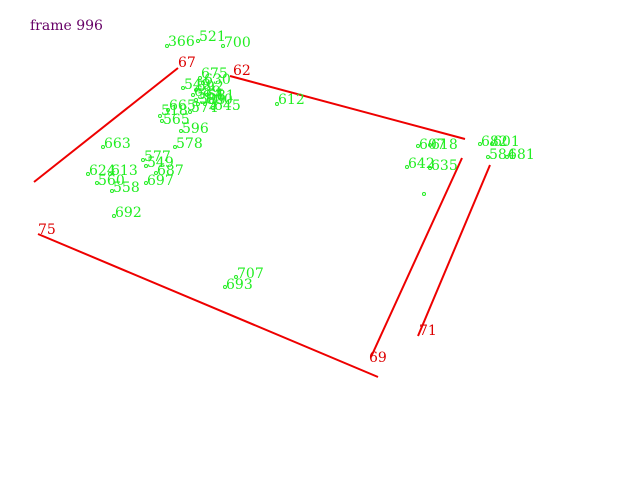  Describe the element at coordinates (239, 285) in the screenshot. I see `point-label: 693` at that location.